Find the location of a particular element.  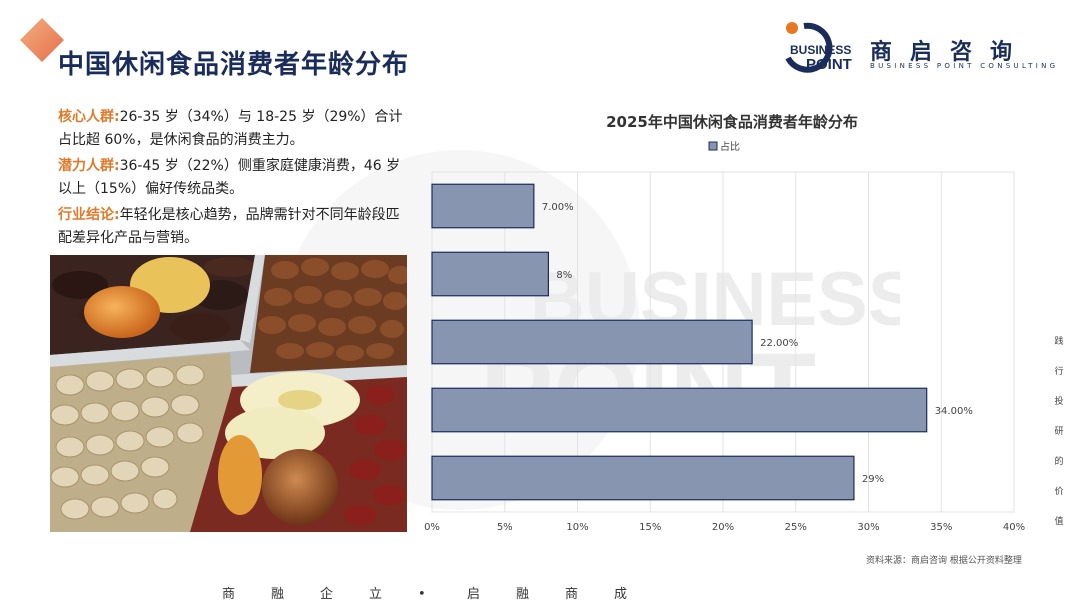

x-tick-label: 15% is located at coordinates (650, 527).